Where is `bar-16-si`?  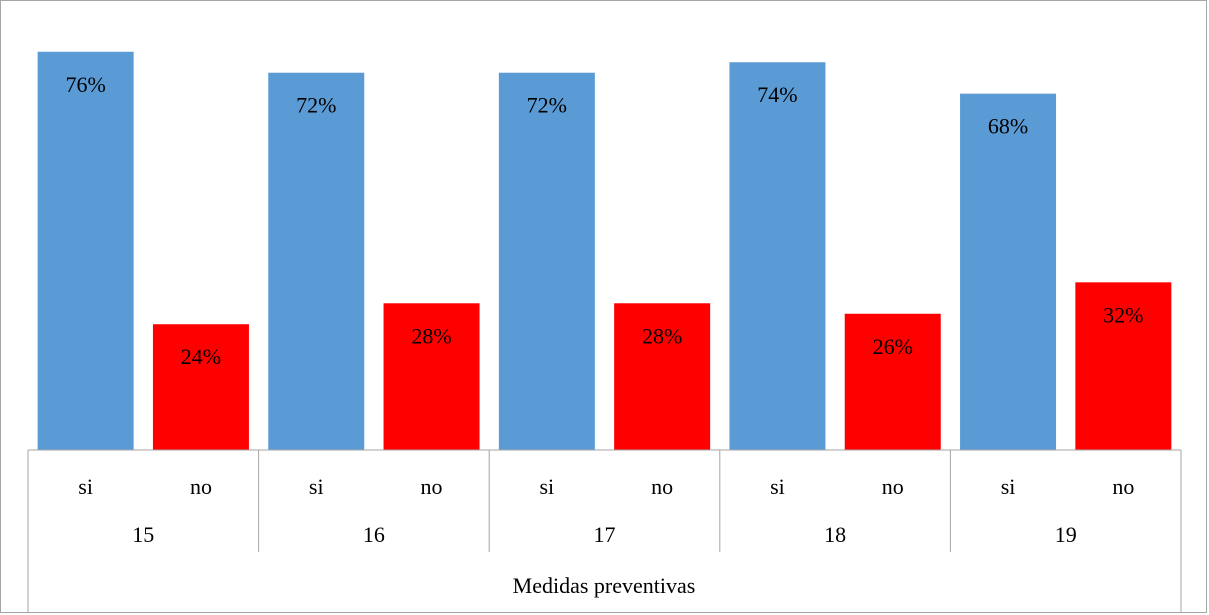
bar-16-si is located at coordinates (316, 261).